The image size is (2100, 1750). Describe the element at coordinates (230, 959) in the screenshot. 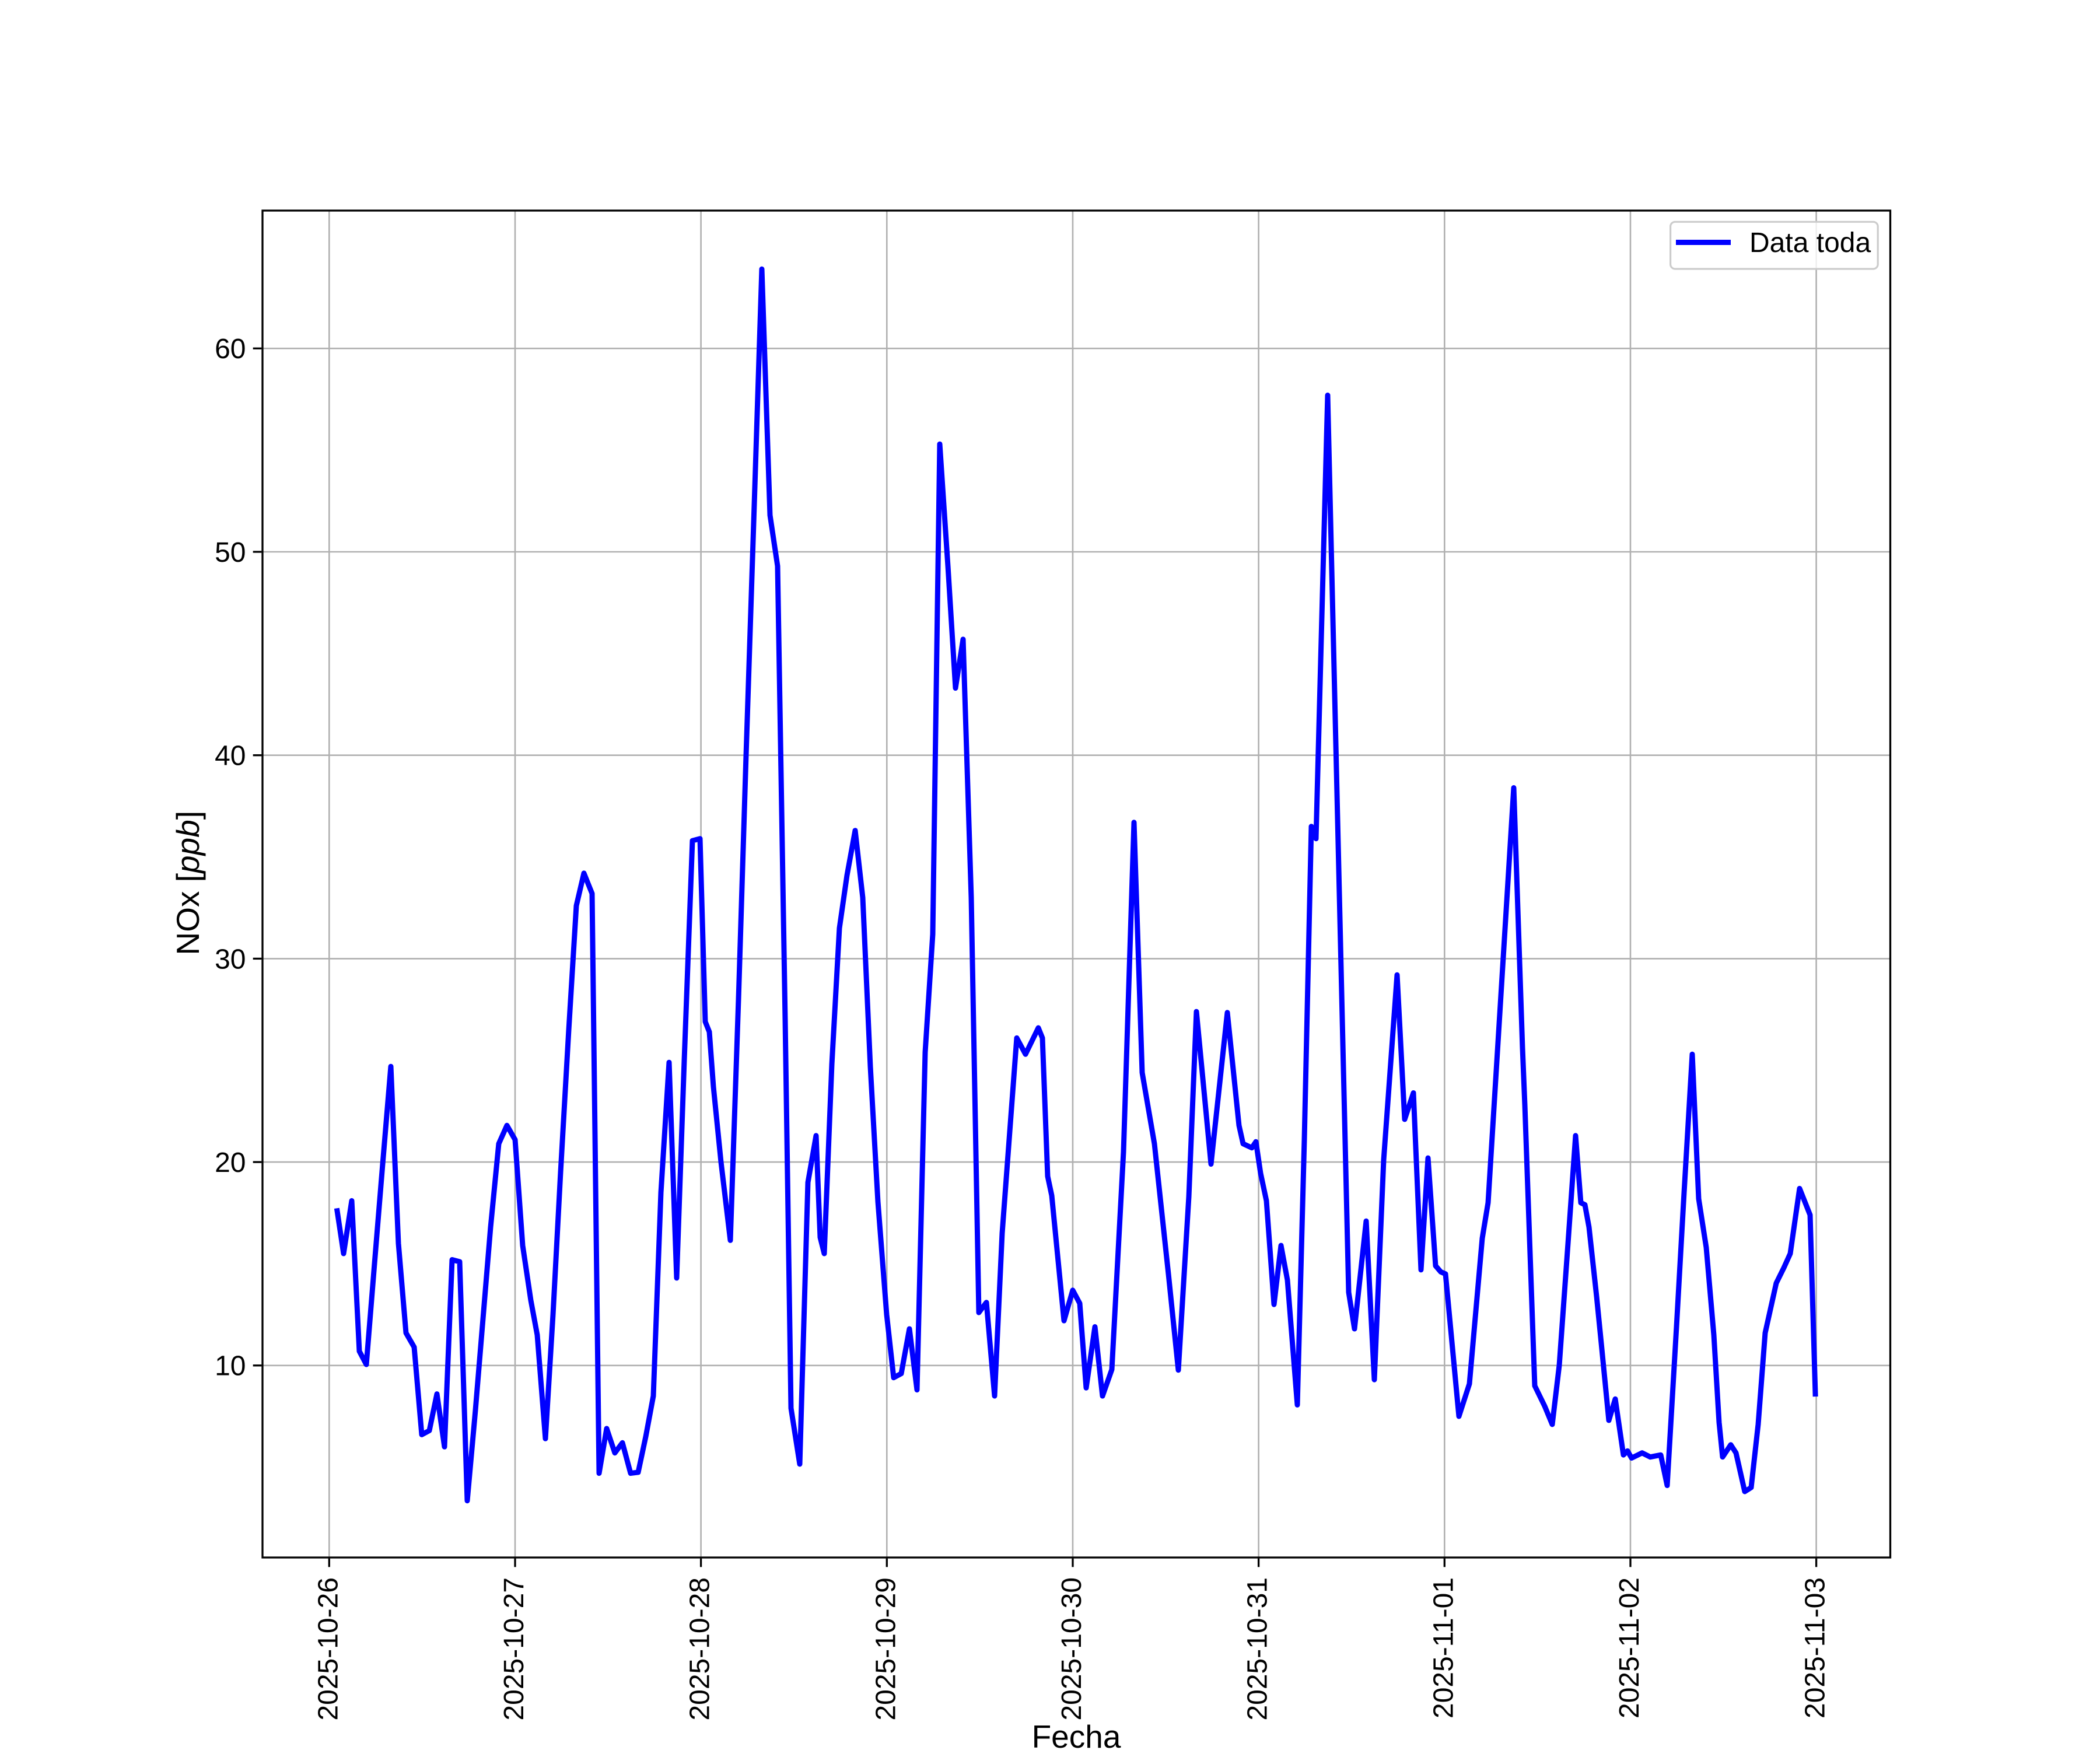

I see `svg-text: 30` at that location.